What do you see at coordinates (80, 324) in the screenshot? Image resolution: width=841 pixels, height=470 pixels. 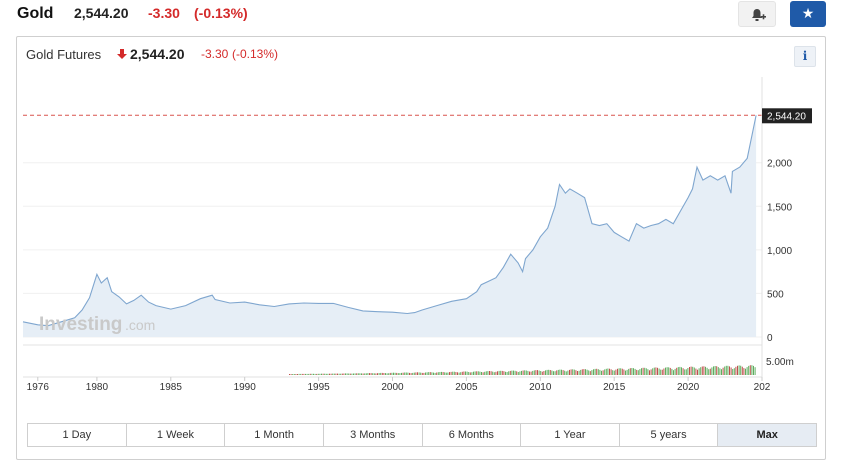 I see `watermark-brand: Investing` at bounding box center [80, 324].